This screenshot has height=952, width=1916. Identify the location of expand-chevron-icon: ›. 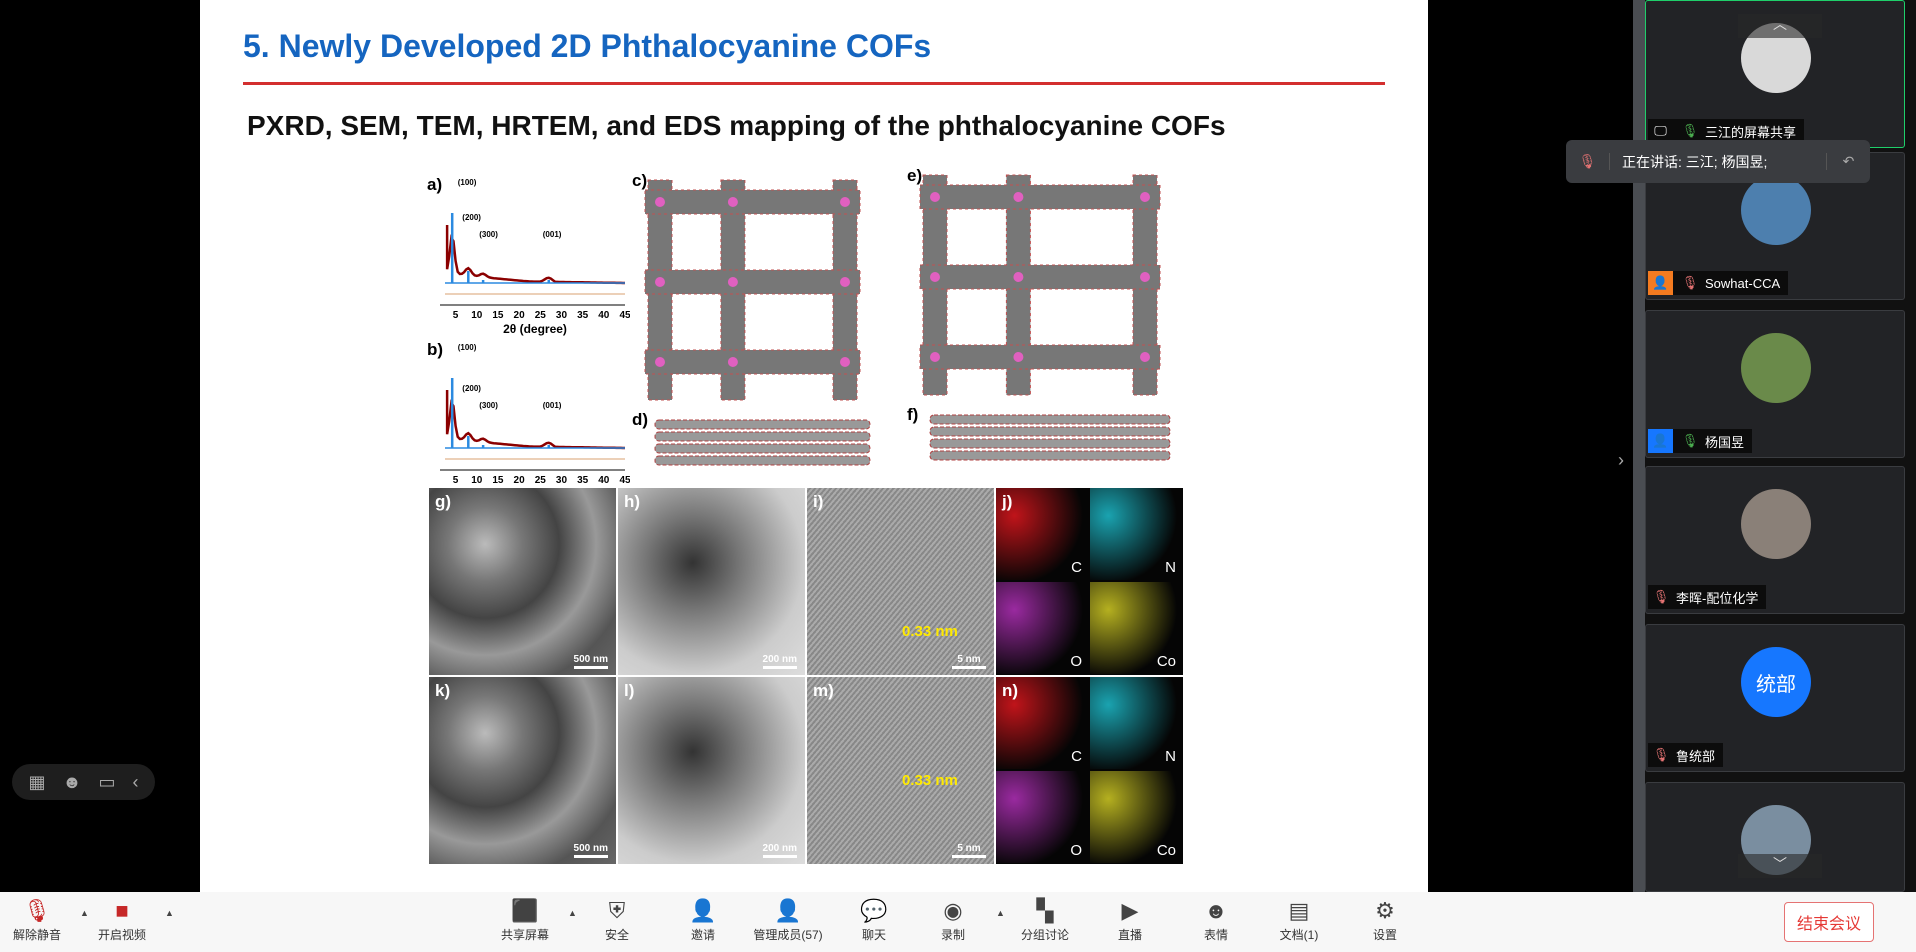
(1621, 460).